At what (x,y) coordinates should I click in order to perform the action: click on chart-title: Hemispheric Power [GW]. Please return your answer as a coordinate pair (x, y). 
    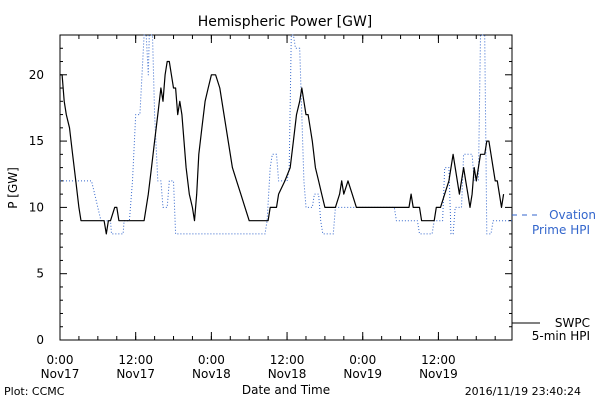
    Looking at the image, I should click on (285, 22).